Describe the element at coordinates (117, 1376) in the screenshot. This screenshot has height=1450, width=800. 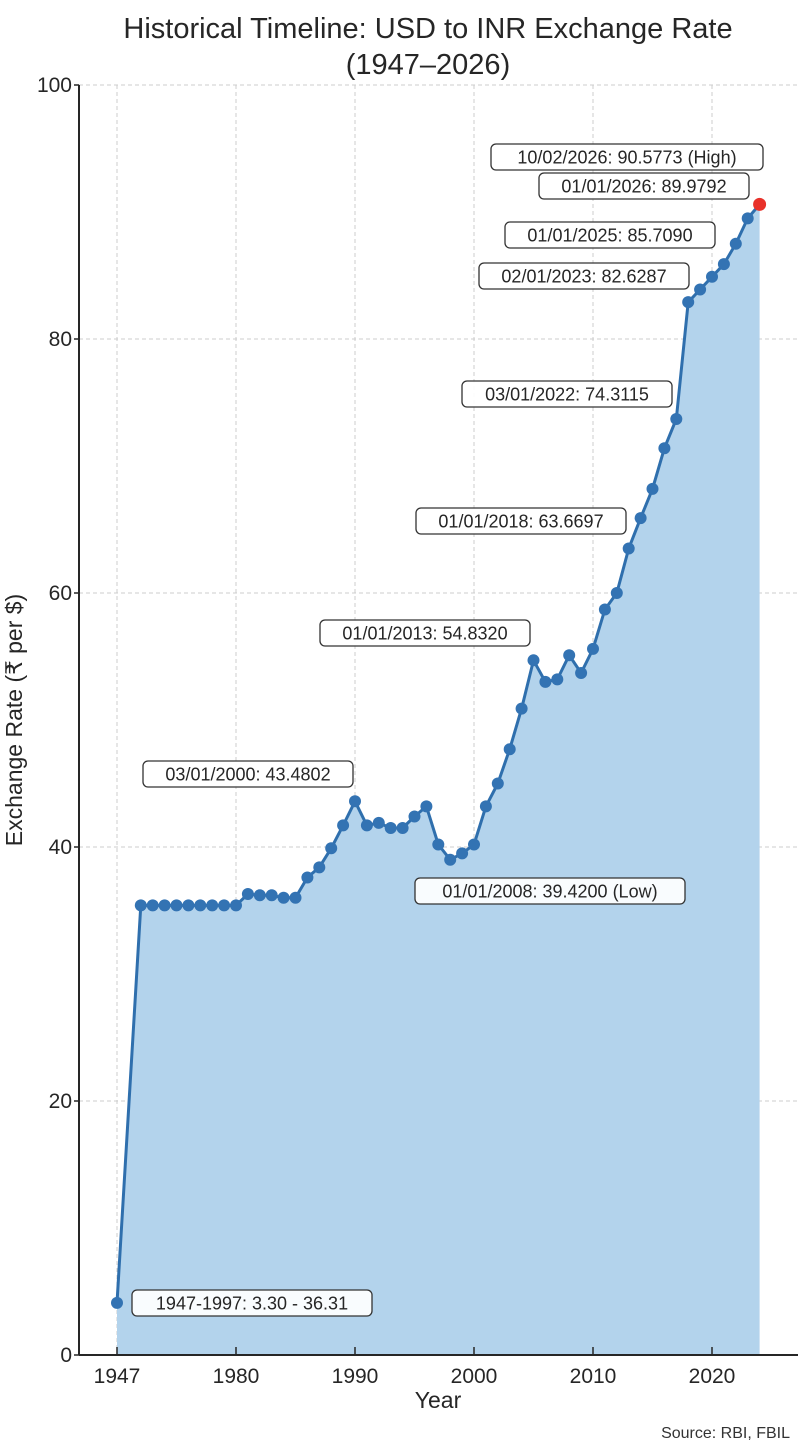
I see `x-tick-label: 1947` at that location.